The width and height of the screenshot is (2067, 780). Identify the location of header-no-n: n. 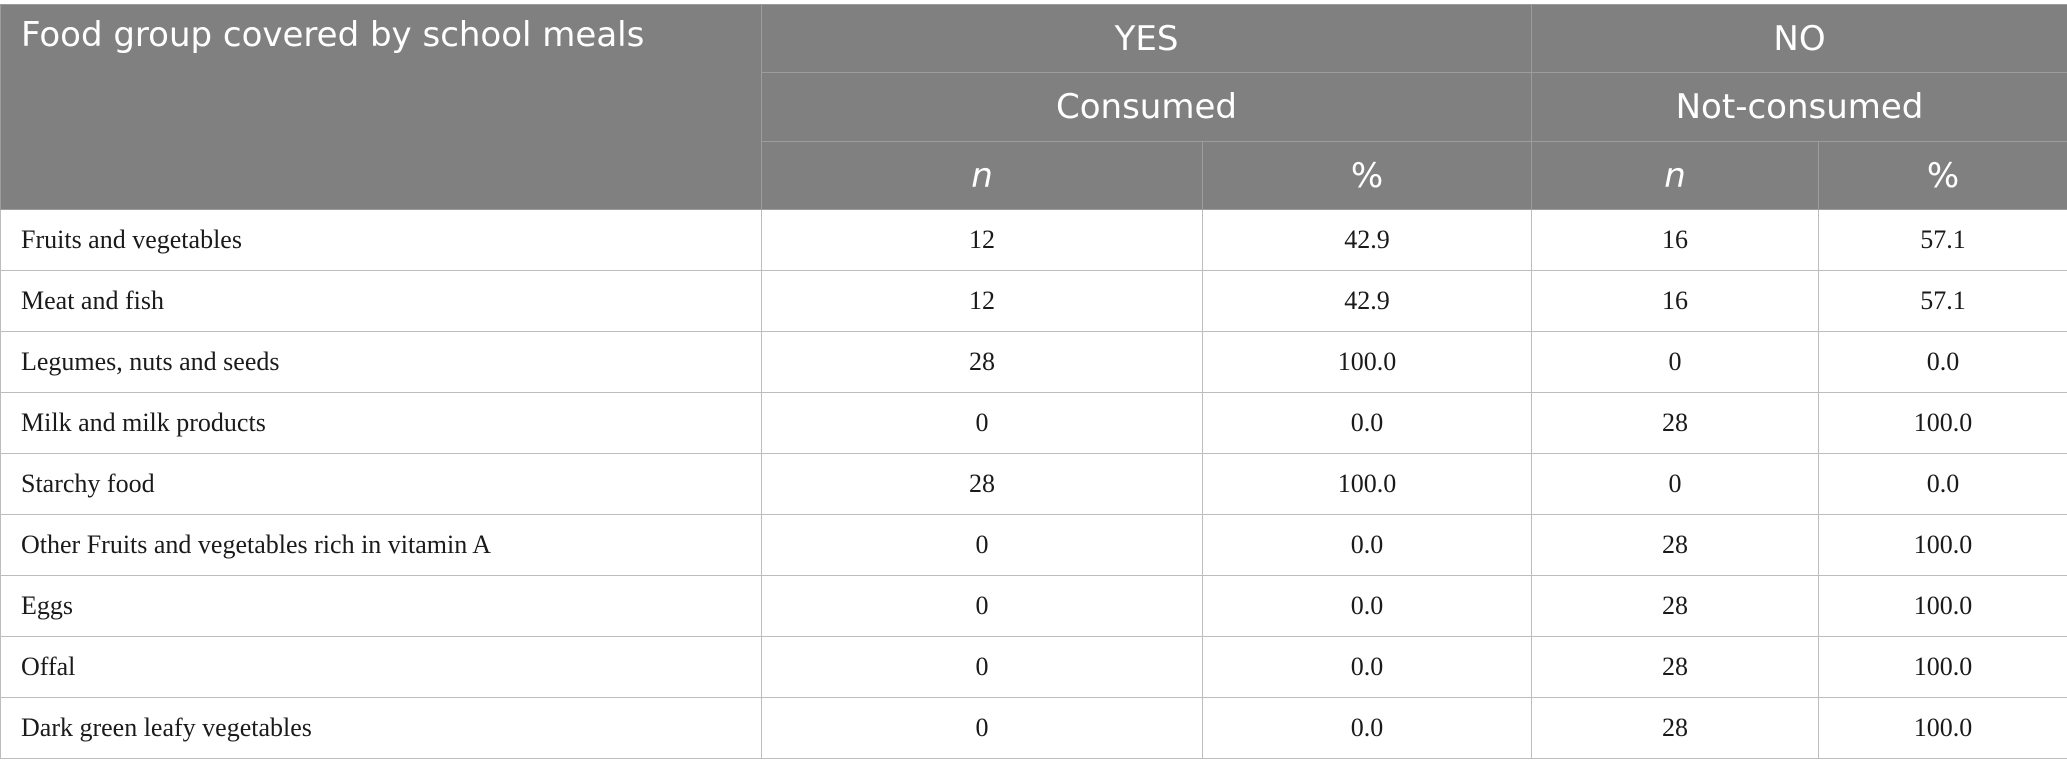
(1675, 175).